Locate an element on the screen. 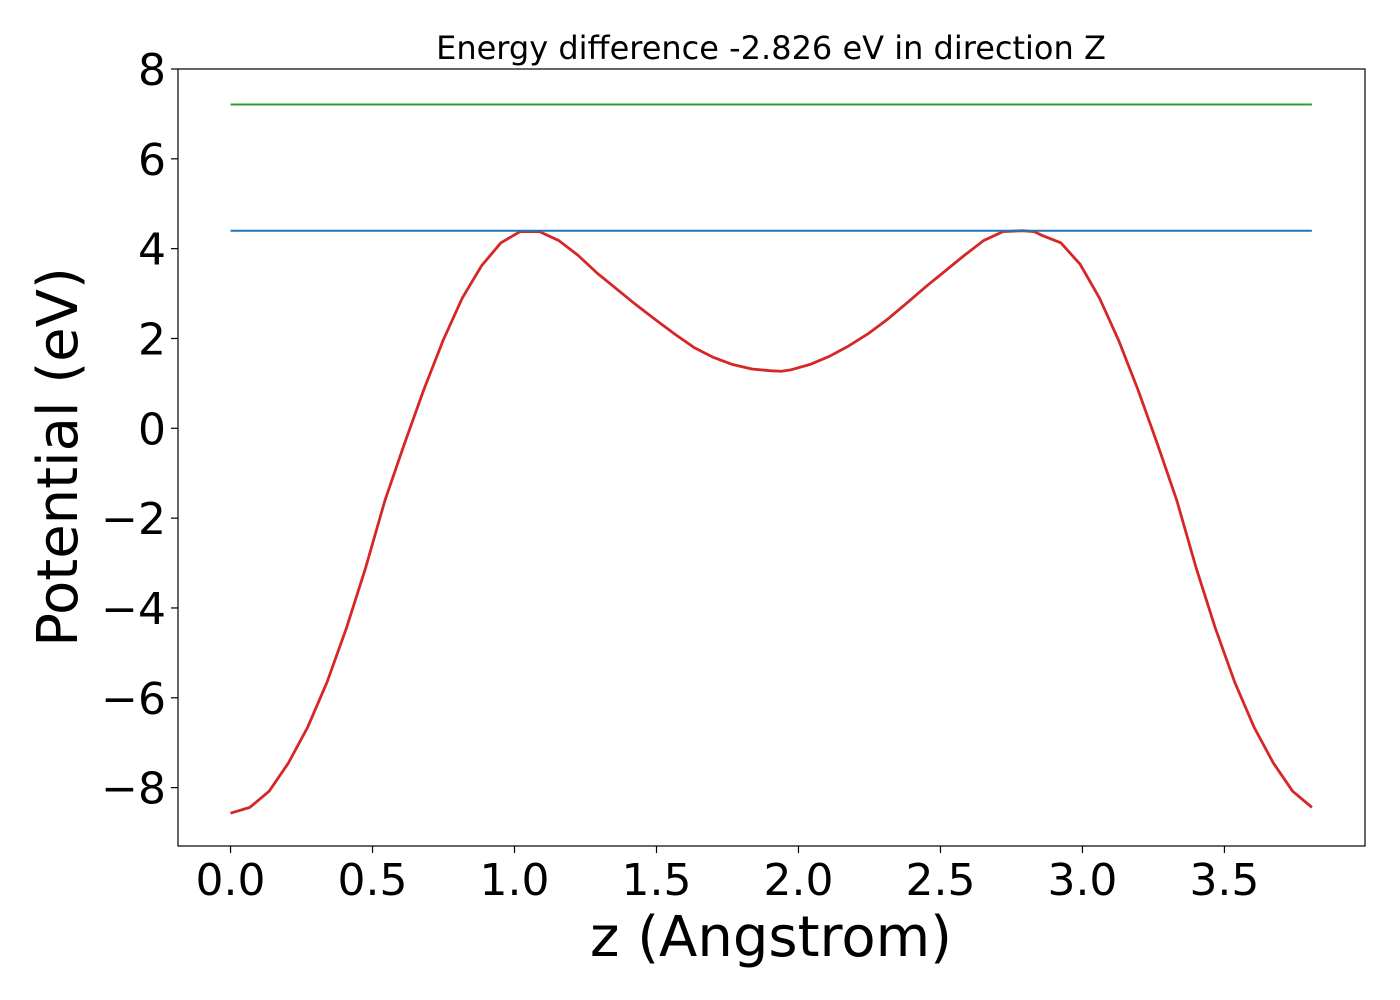 This screenshot has height=1000, width=1400. y-tick-label: −4 is located at coordinates (133, 609).